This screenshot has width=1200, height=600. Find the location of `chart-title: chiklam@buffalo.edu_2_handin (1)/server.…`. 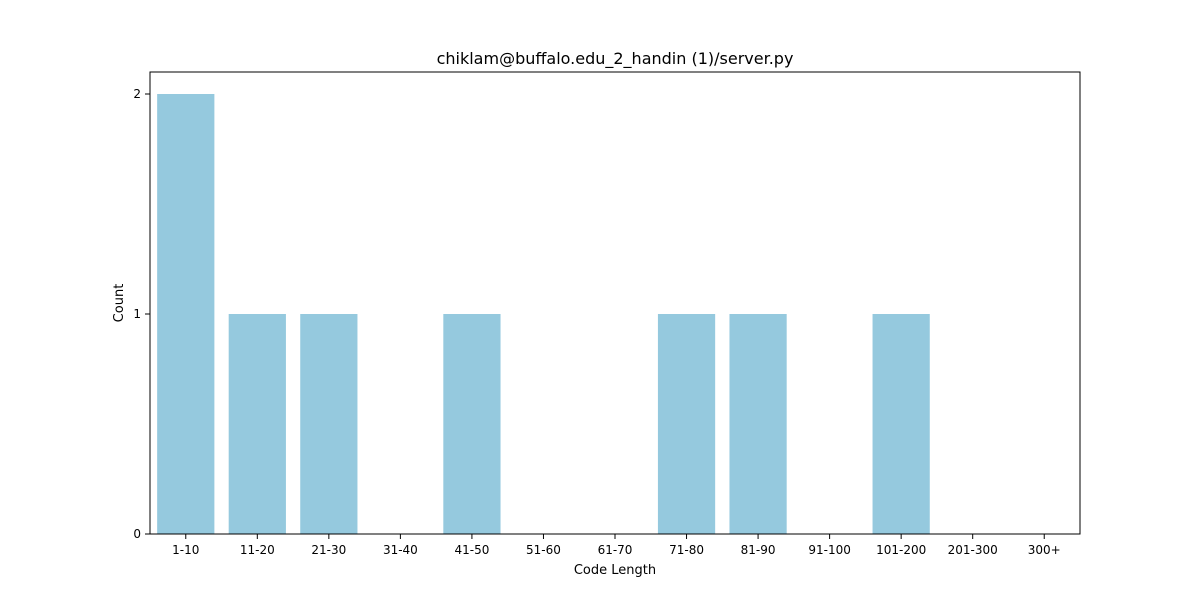

chart-title: chiklam@buffalo.edu_2_handin (1)/server.… is located at coordinates (615, 59).